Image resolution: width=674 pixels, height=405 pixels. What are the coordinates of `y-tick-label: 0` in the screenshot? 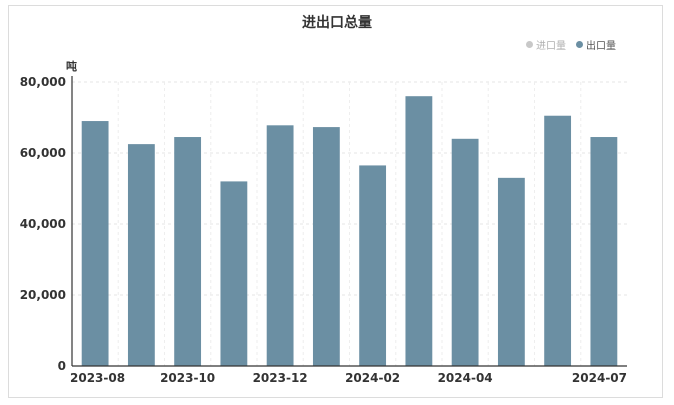 It's located at (62, 366).